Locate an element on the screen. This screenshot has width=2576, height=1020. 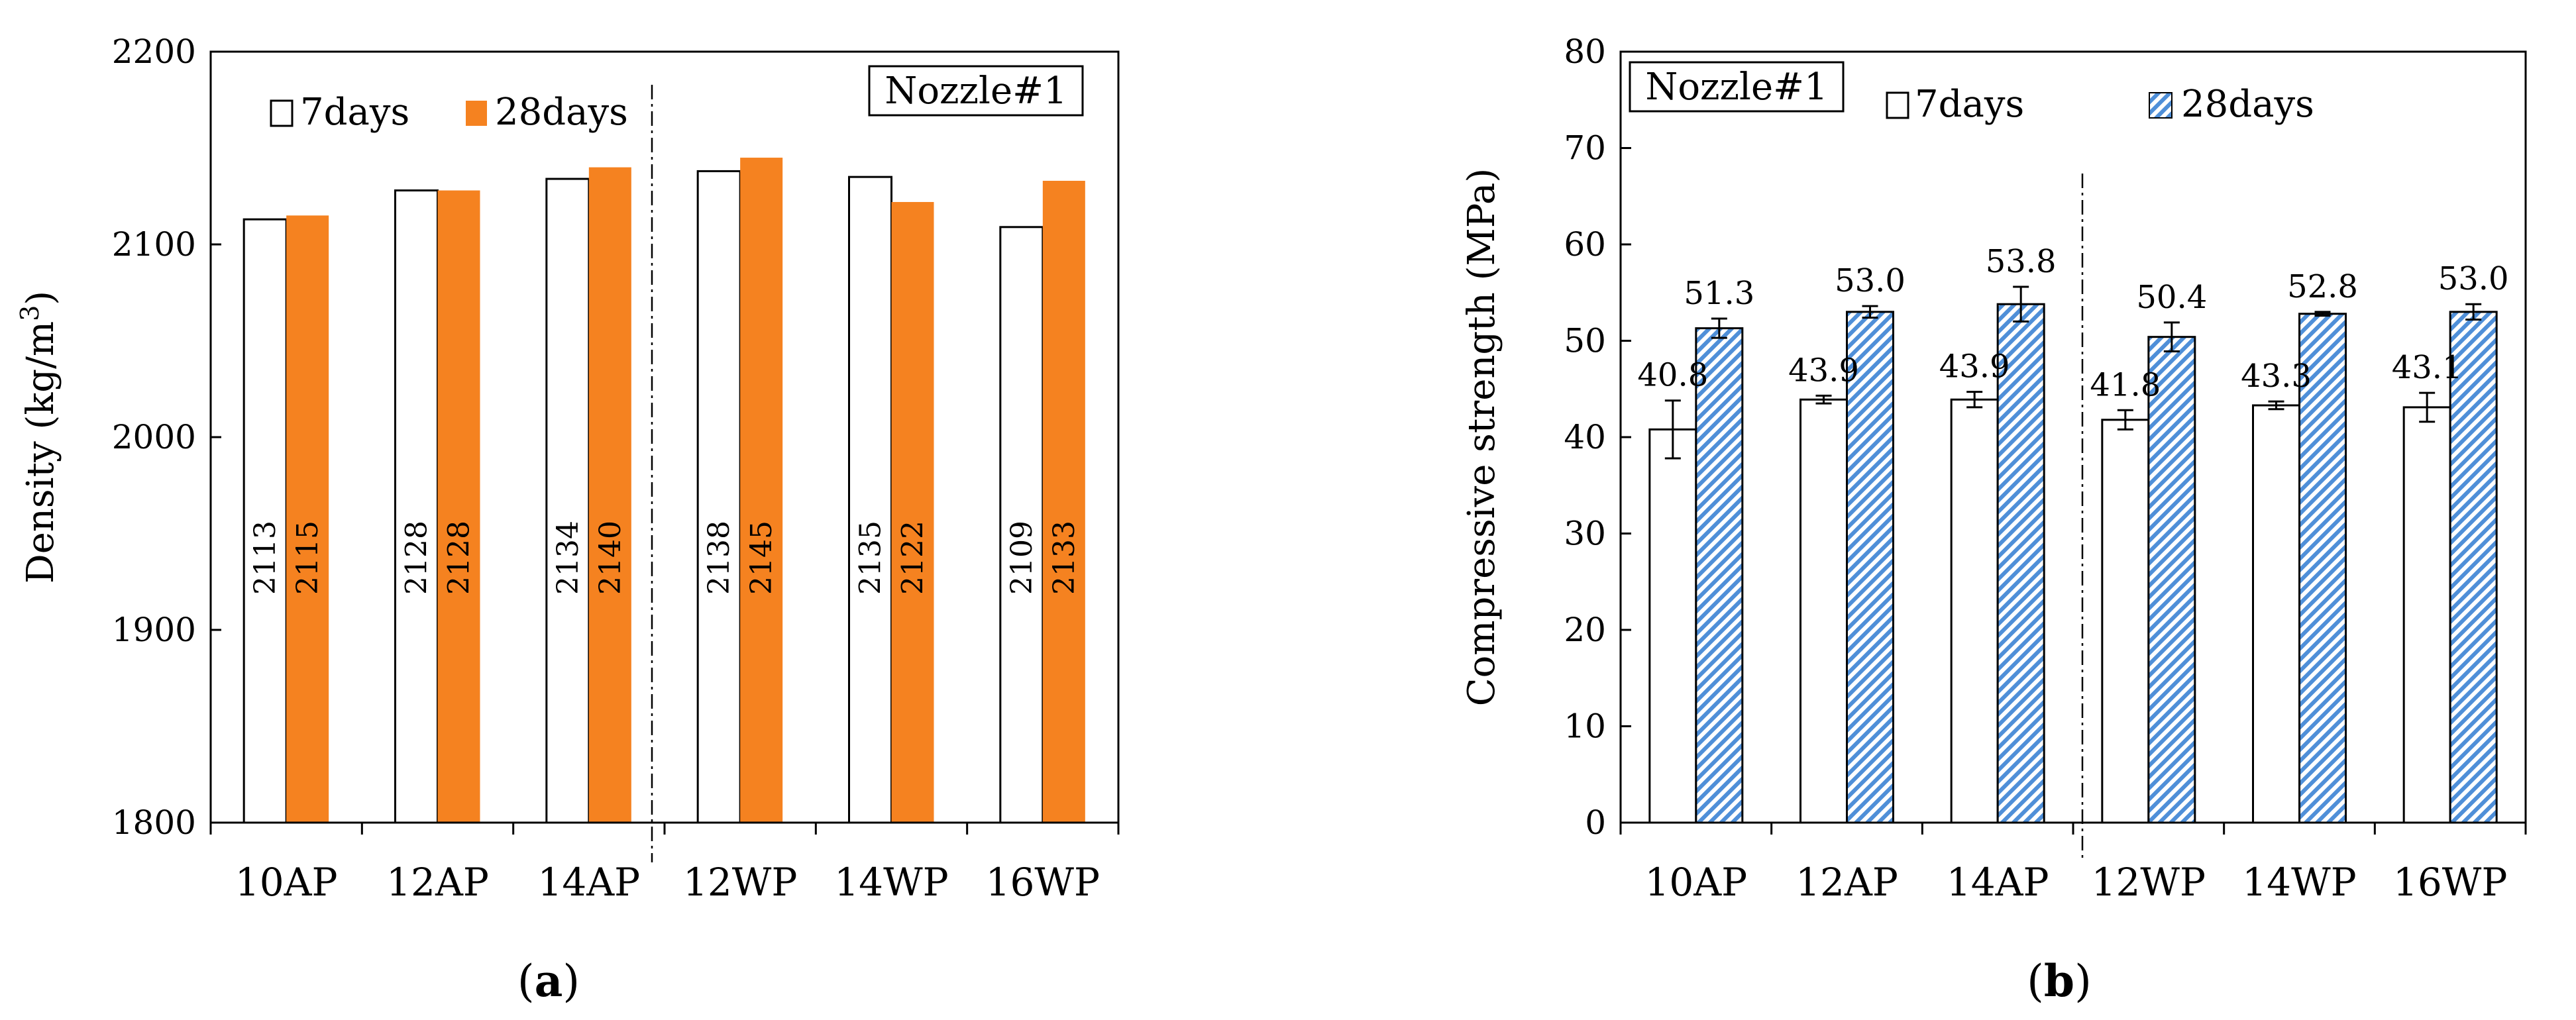
bar-value-label: 50.4 is located at coordinates (2171, 297).